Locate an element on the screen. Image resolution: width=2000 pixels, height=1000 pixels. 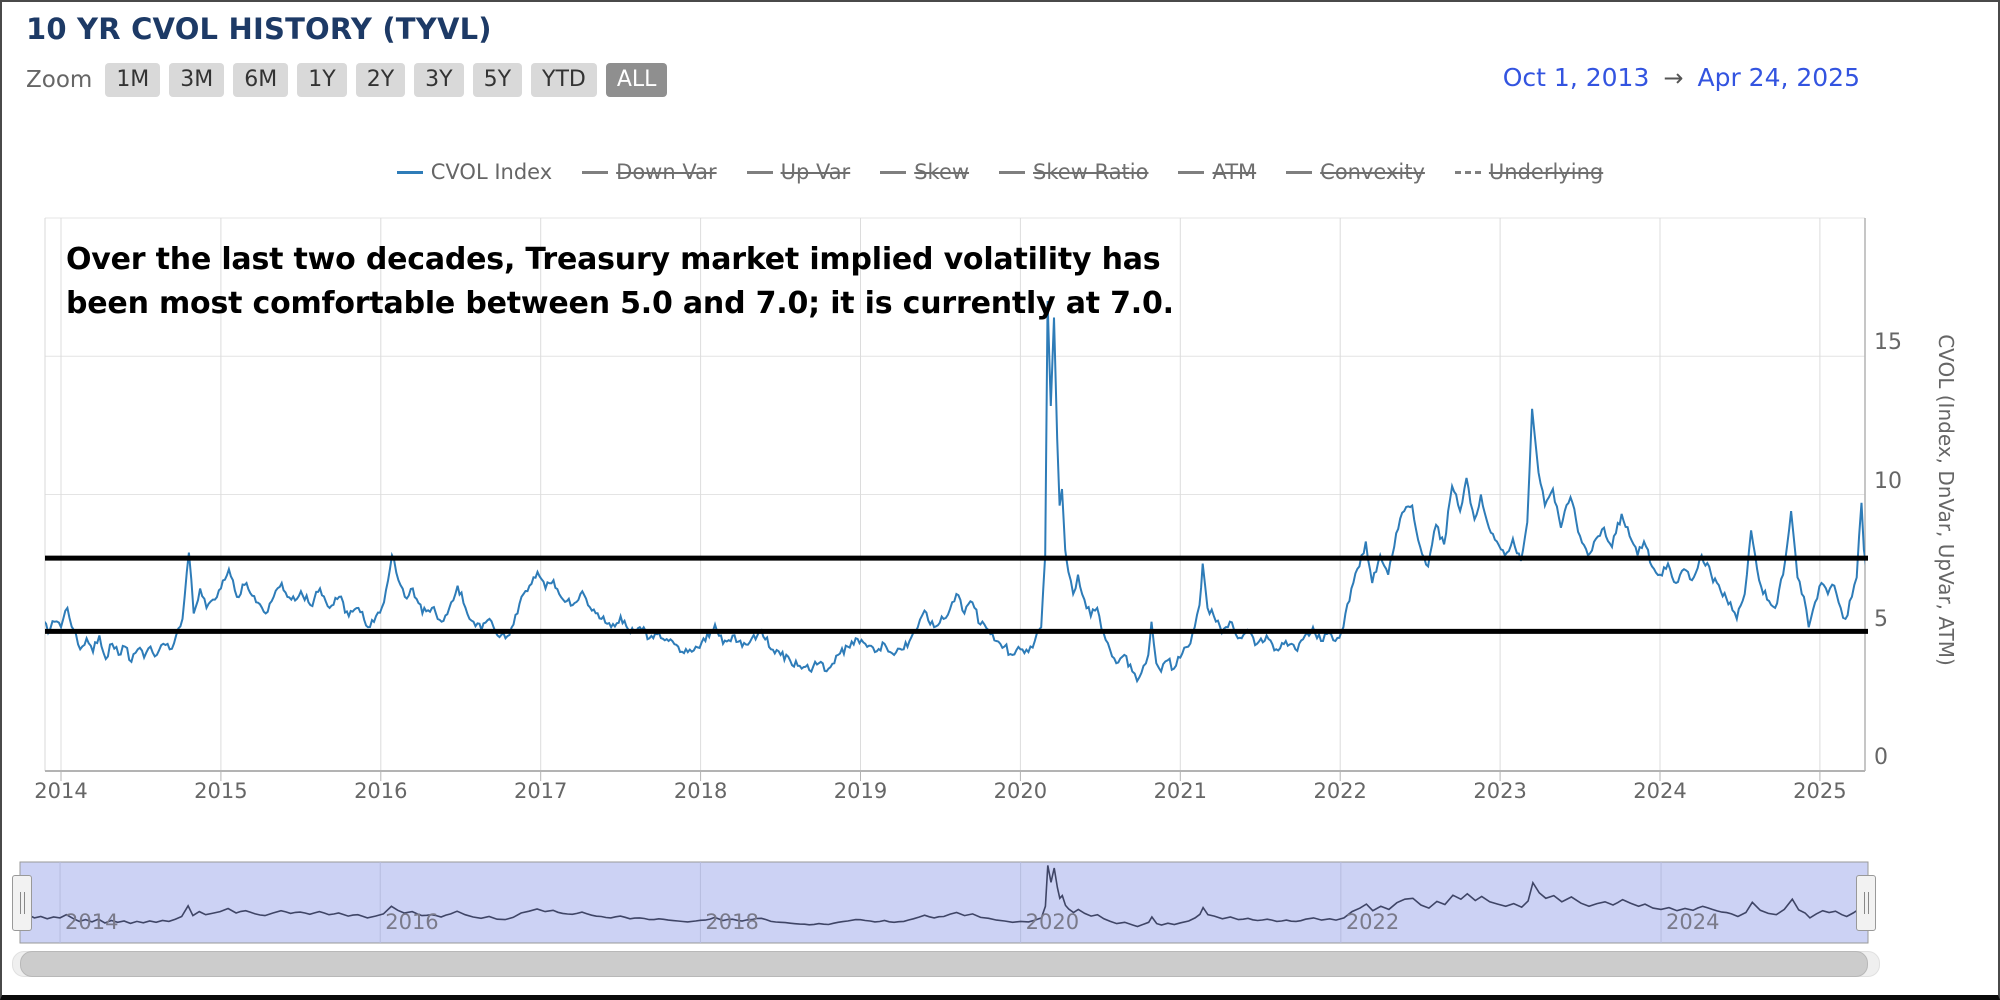
legend-item-cvol-index: CVOL Index is located at coordinates (474, 172).